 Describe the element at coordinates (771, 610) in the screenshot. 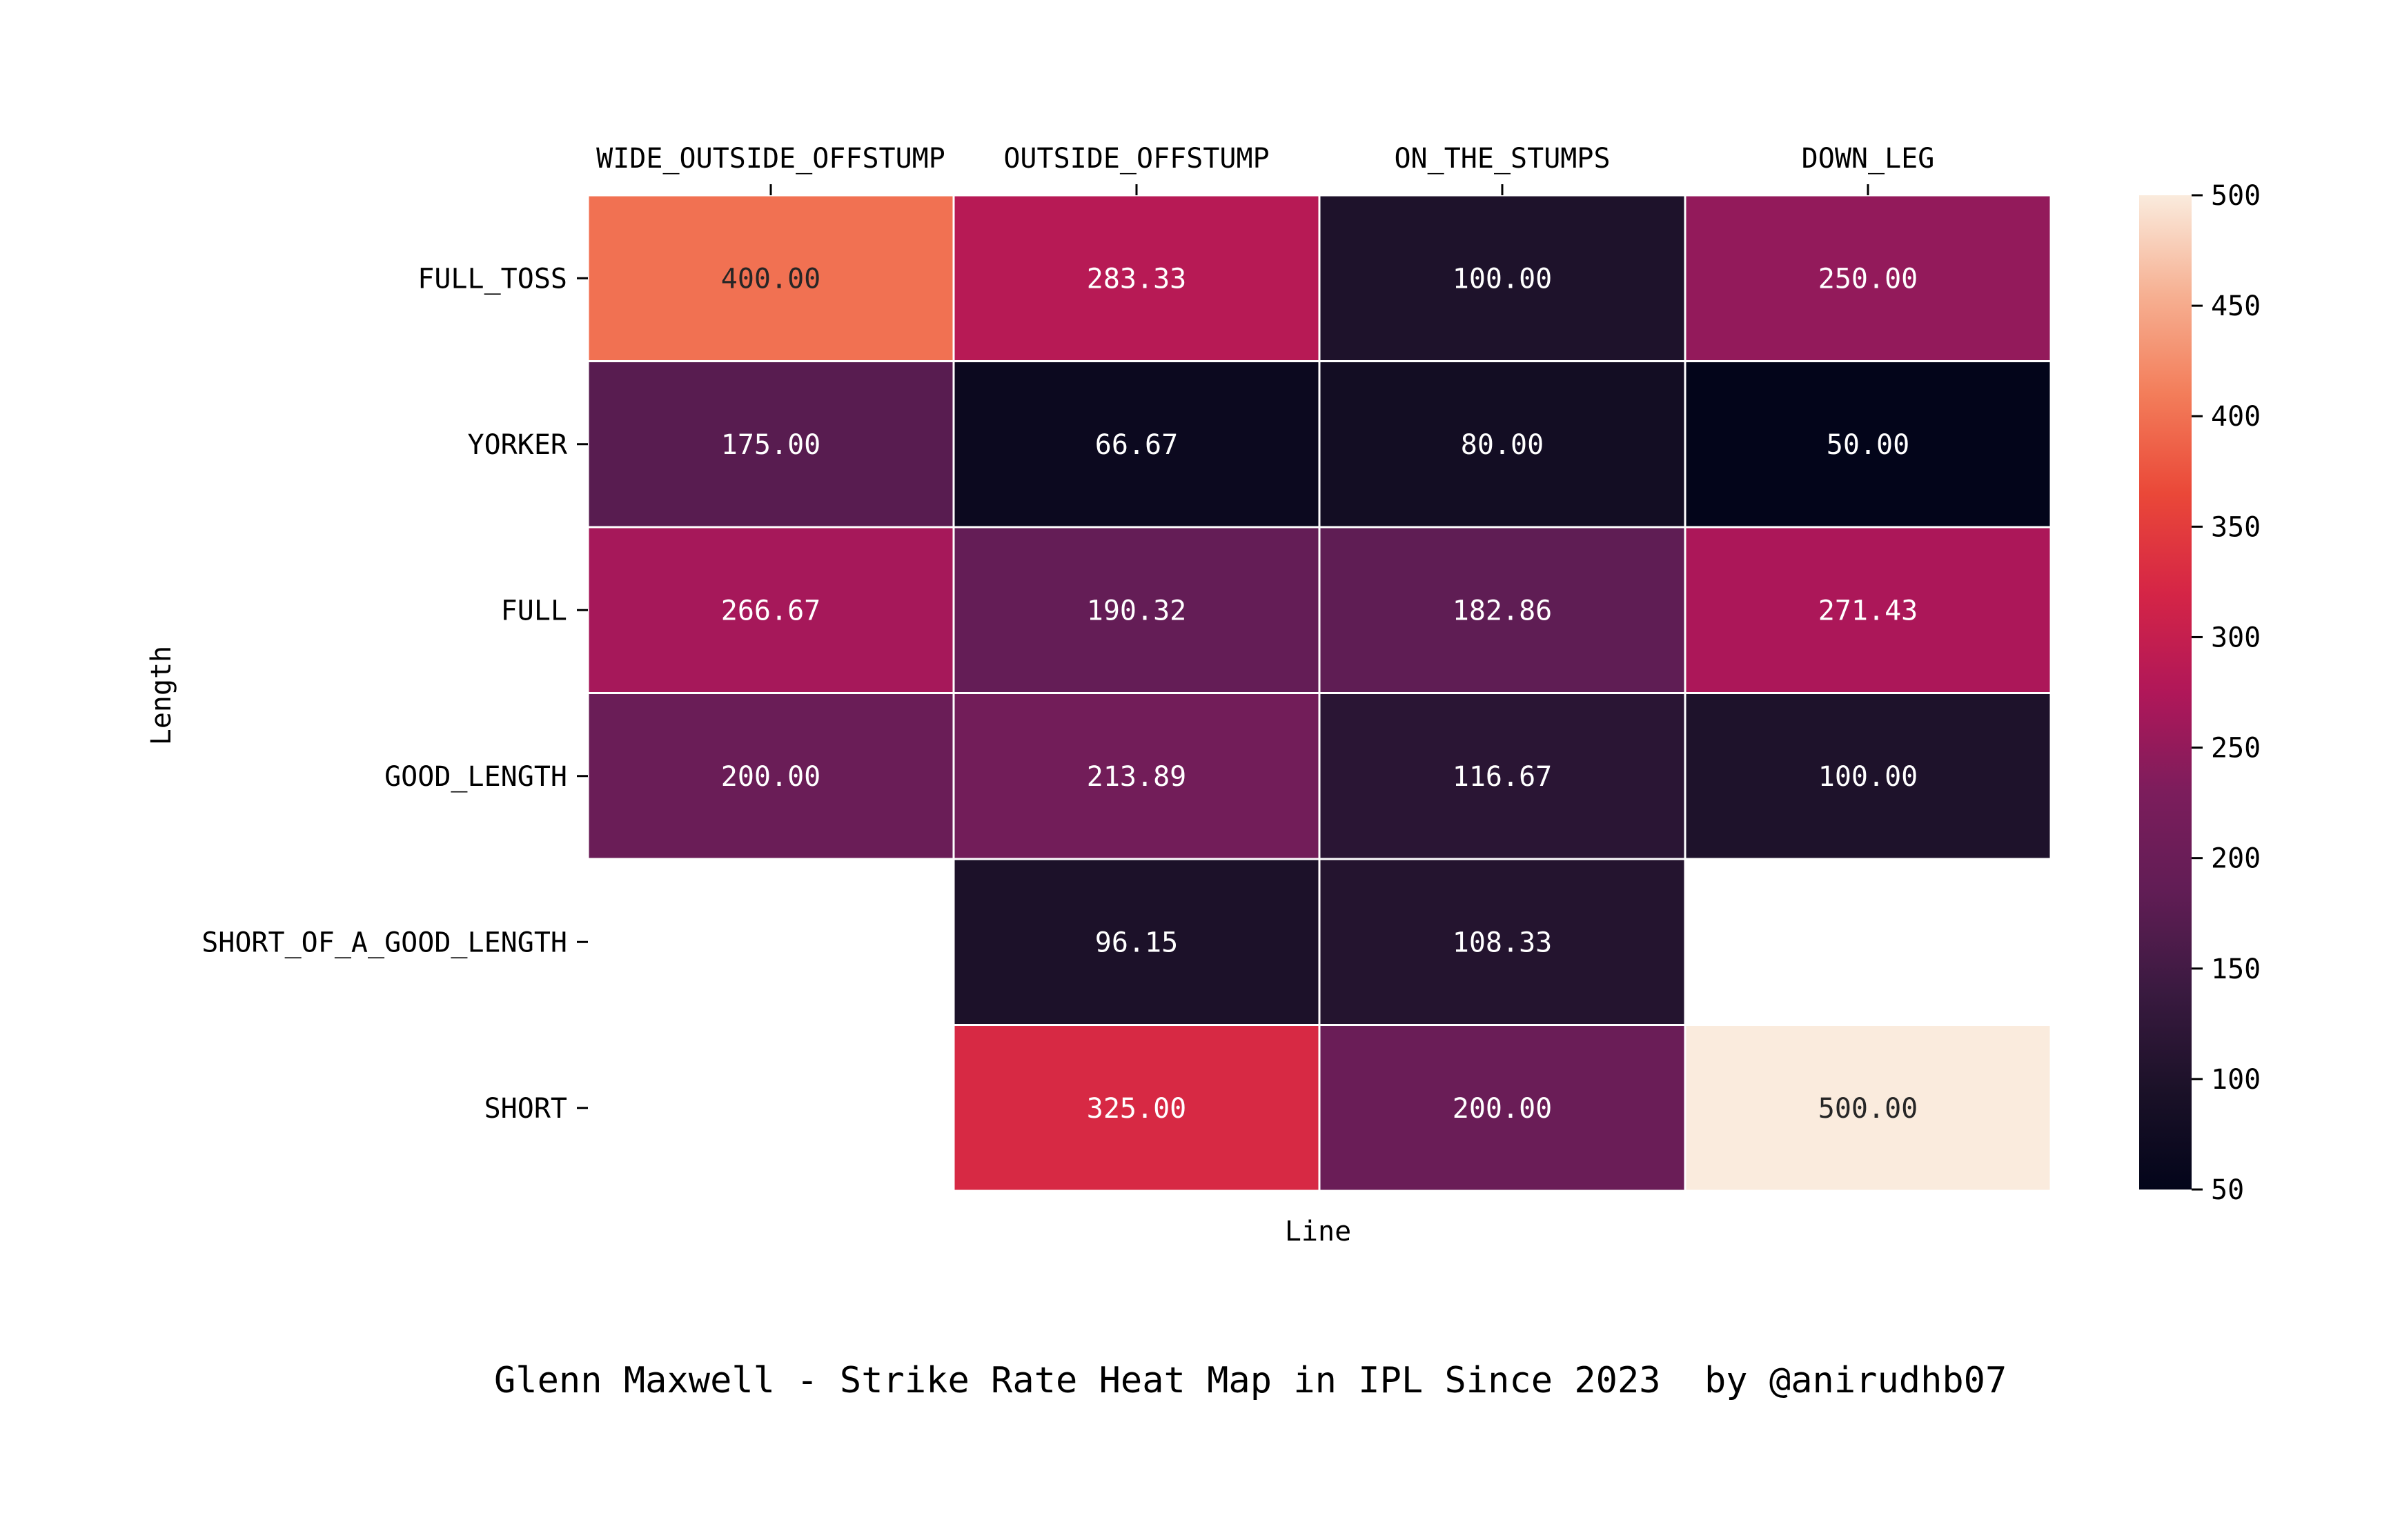

I see `cell-value-label: 266.67` at that location.